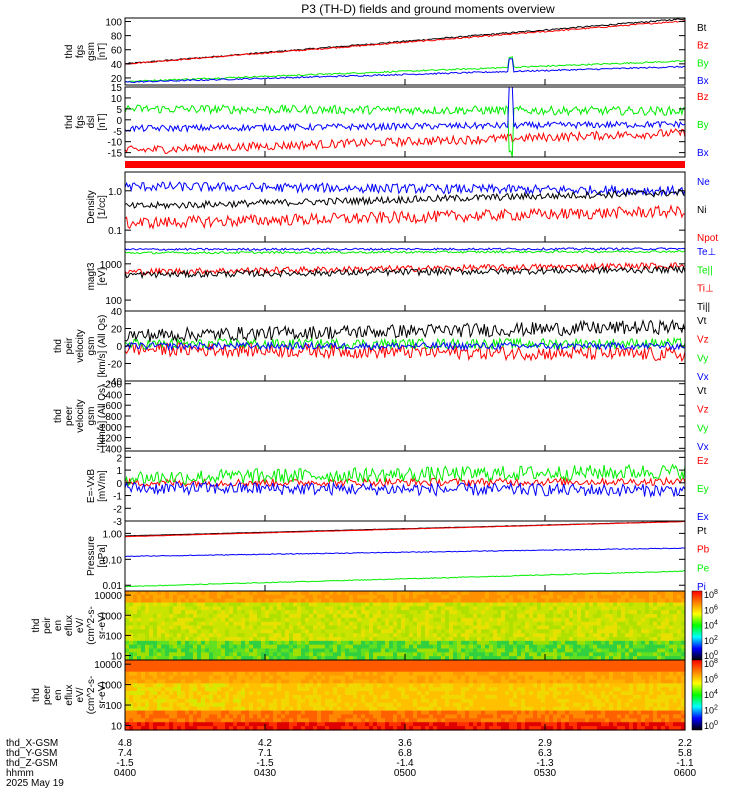 The height and width of the screenshot is (800, 750). What do you see at coordinates (102, 556) in the screenshot?
I see `y-axis-label: [nPa]` at bounding box center [102, 556].